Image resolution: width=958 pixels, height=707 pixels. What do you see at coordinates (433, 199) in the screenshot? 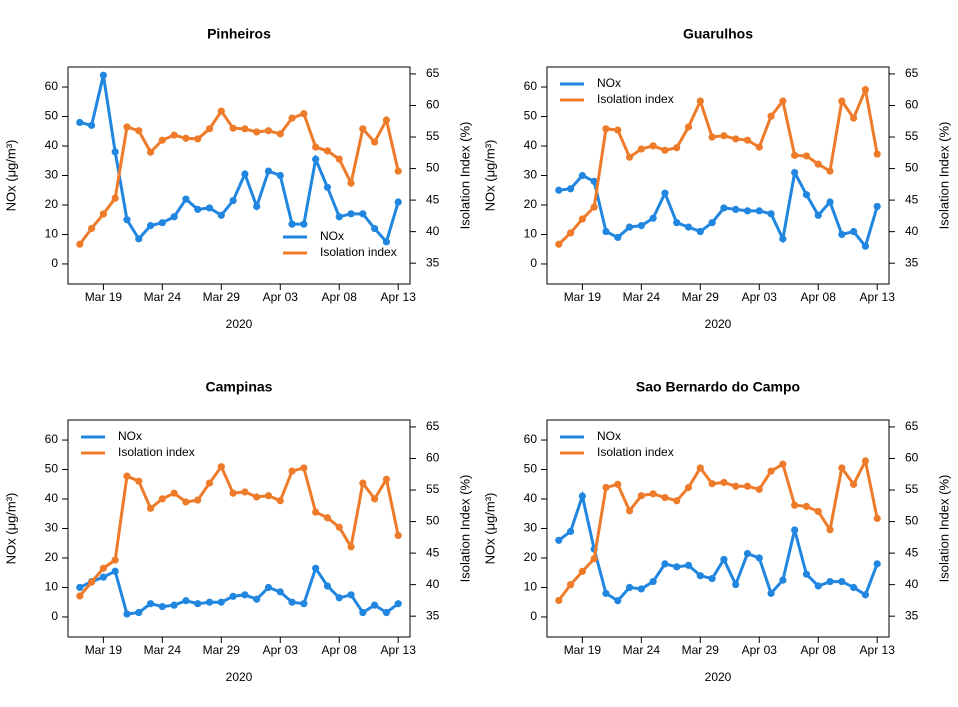
I see `y2-tick-label: 45` at bounding box center [433, 199].